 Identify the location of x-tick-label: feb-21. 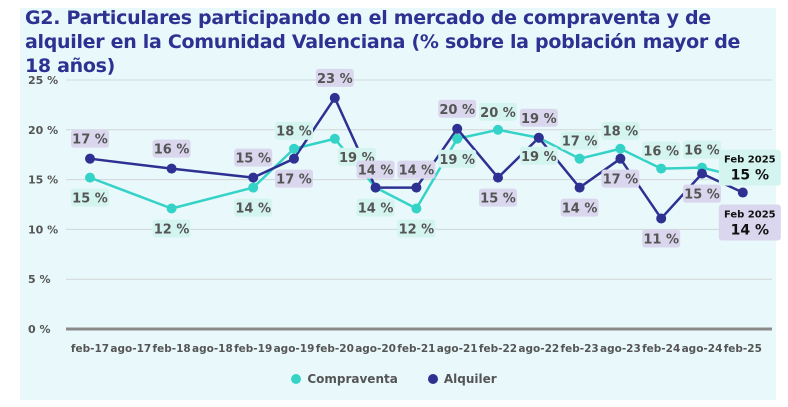
(416, 349).